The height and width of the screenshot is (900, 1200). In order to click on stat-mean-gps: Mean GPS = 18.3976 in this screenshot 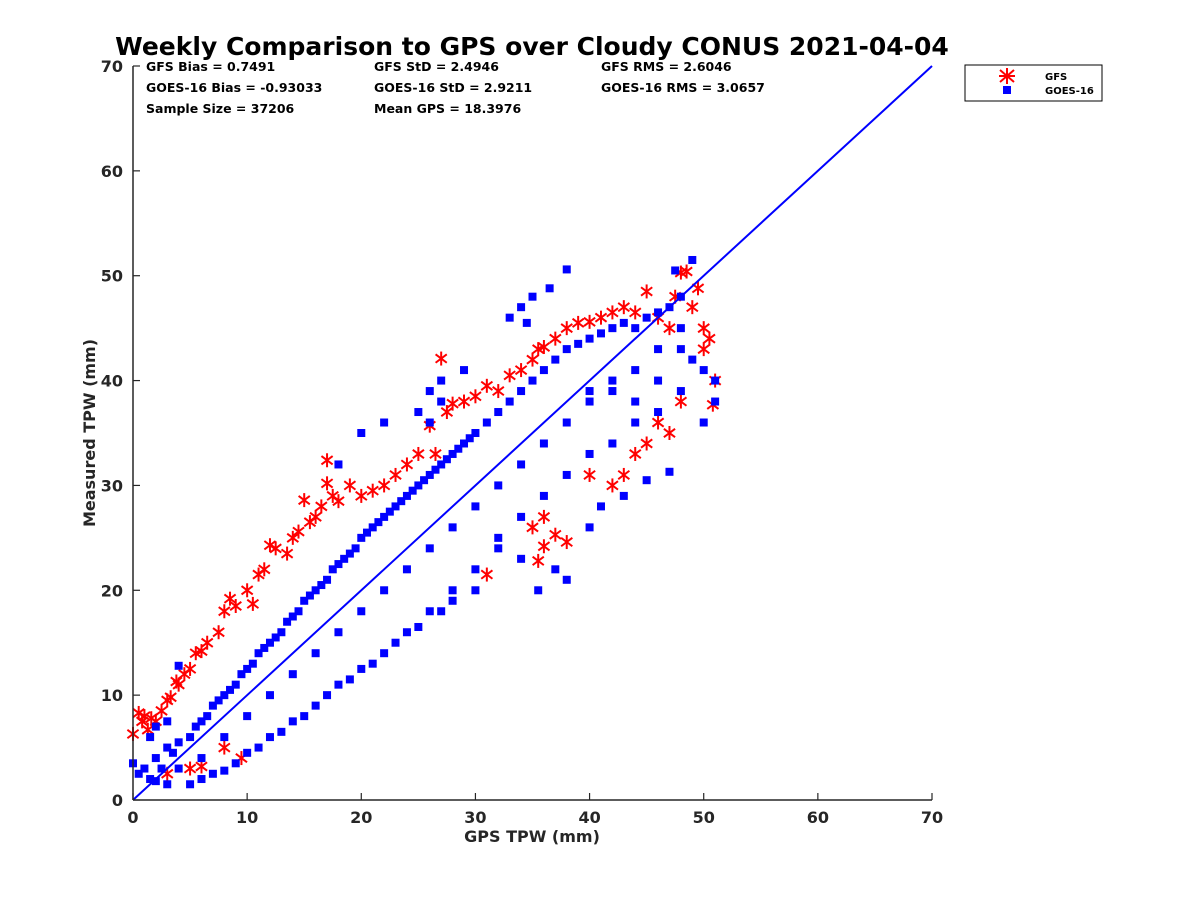, I will do `click(447, 108)`.